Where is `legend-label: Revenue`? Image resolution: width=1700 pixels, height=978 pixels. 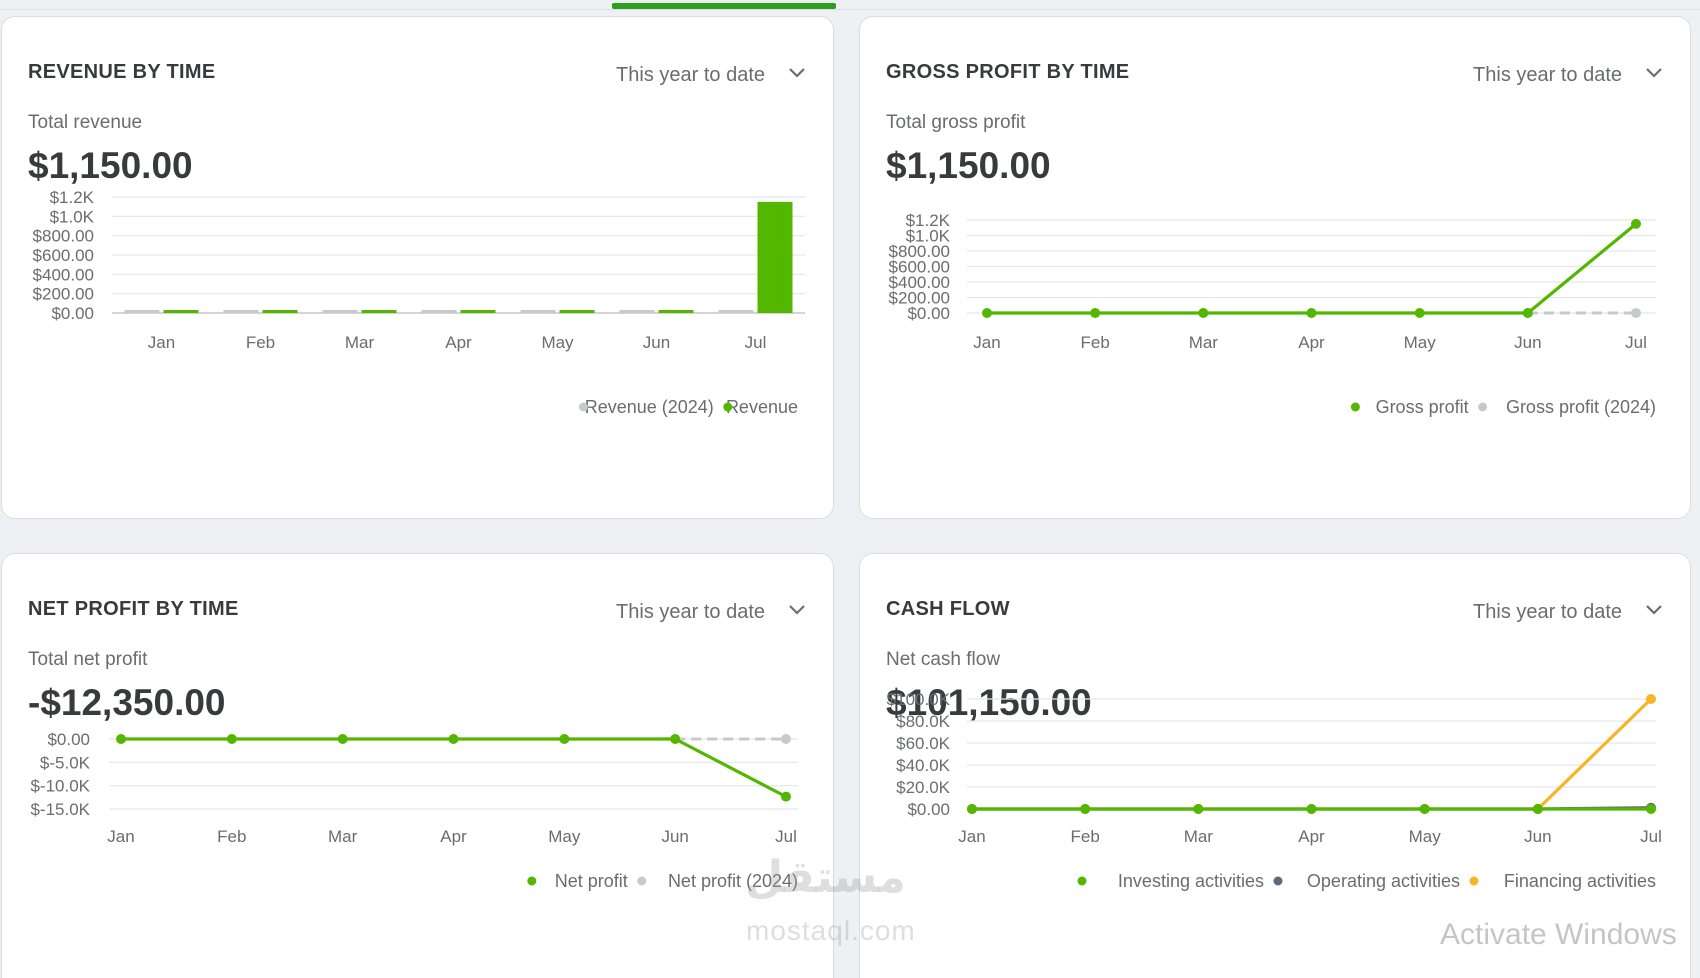 legend-label: Revenue is located at coordinates (762, 407).